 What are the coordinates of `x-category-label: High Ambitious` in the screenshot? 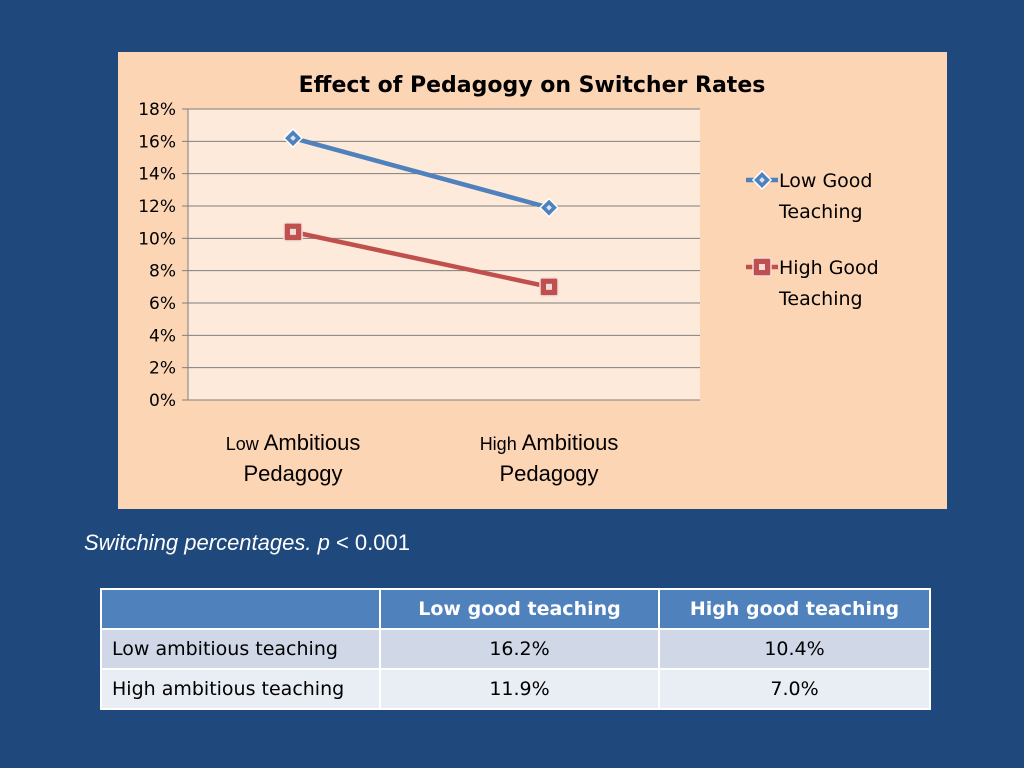 It's located at (549, 442).